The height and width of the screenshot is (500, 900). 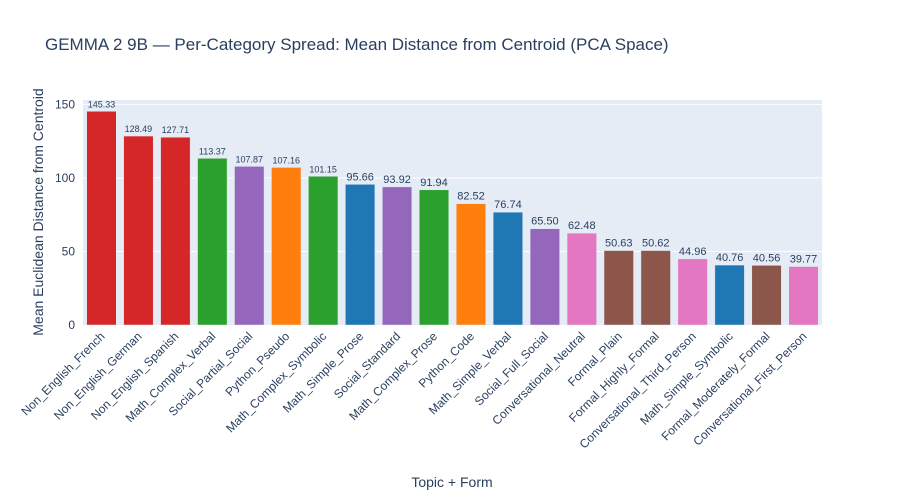 I want to click on bar-value-label: 50.62, so click(x=656, y=244).